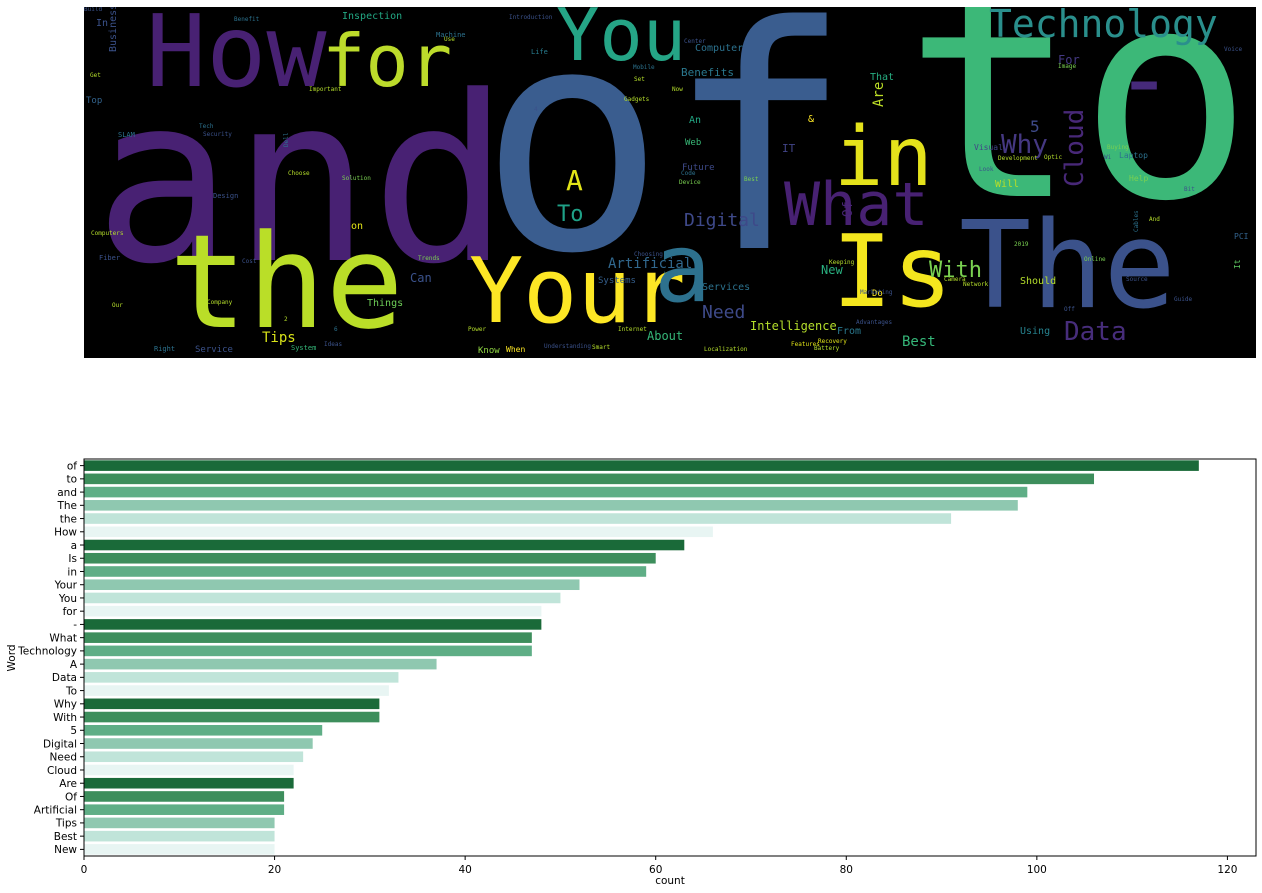 Image resolution: width=1262 pixels, height=893 pixels. Describe the element at coordinates (1069, 60) in the screenshot. I see `cloud-word: For` at that location.